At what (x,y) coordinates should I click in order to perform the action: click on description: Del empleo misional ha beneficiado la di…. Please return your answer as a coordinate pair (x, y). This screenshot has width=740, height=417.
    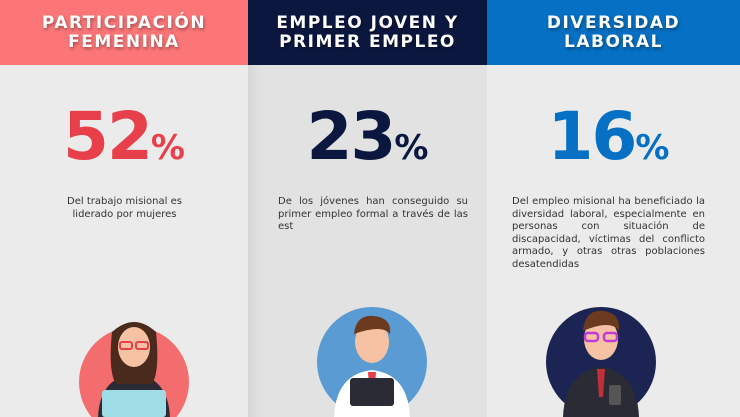
    Looking at the image, I should click on (608, 233).